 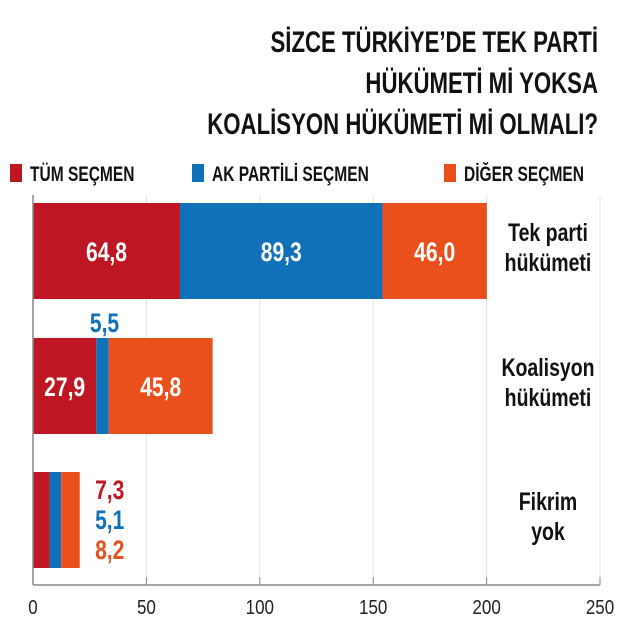 I want to click on data-label: 64,8, so click(x=106, y=253).